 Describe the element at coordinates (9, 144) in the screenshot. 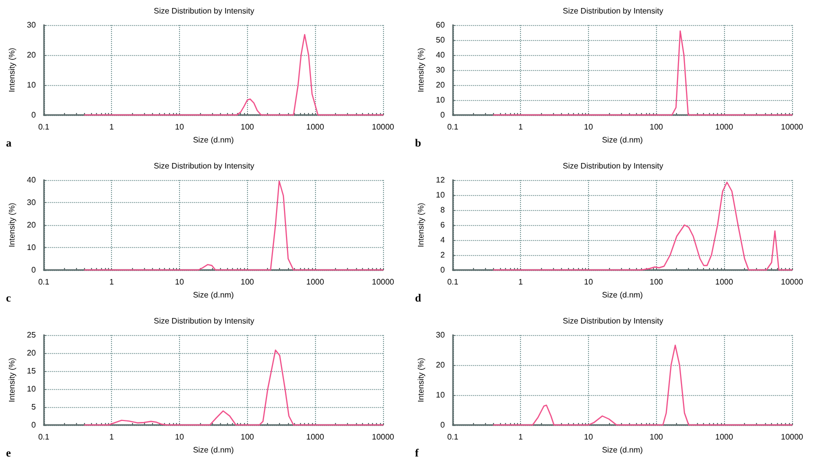

I see `text: a` at that location.